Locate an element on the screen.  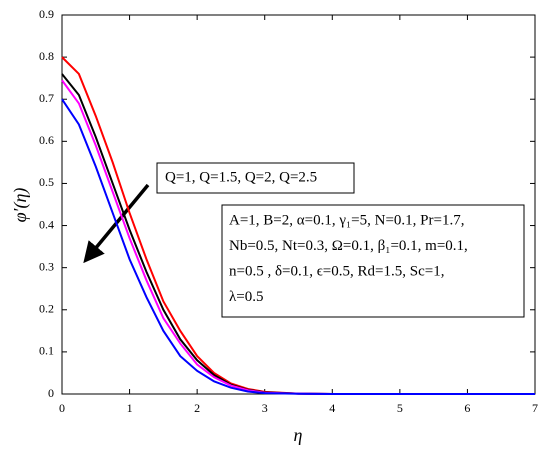
y-tick-label: 0.4 is located at coordinates (46, 224).